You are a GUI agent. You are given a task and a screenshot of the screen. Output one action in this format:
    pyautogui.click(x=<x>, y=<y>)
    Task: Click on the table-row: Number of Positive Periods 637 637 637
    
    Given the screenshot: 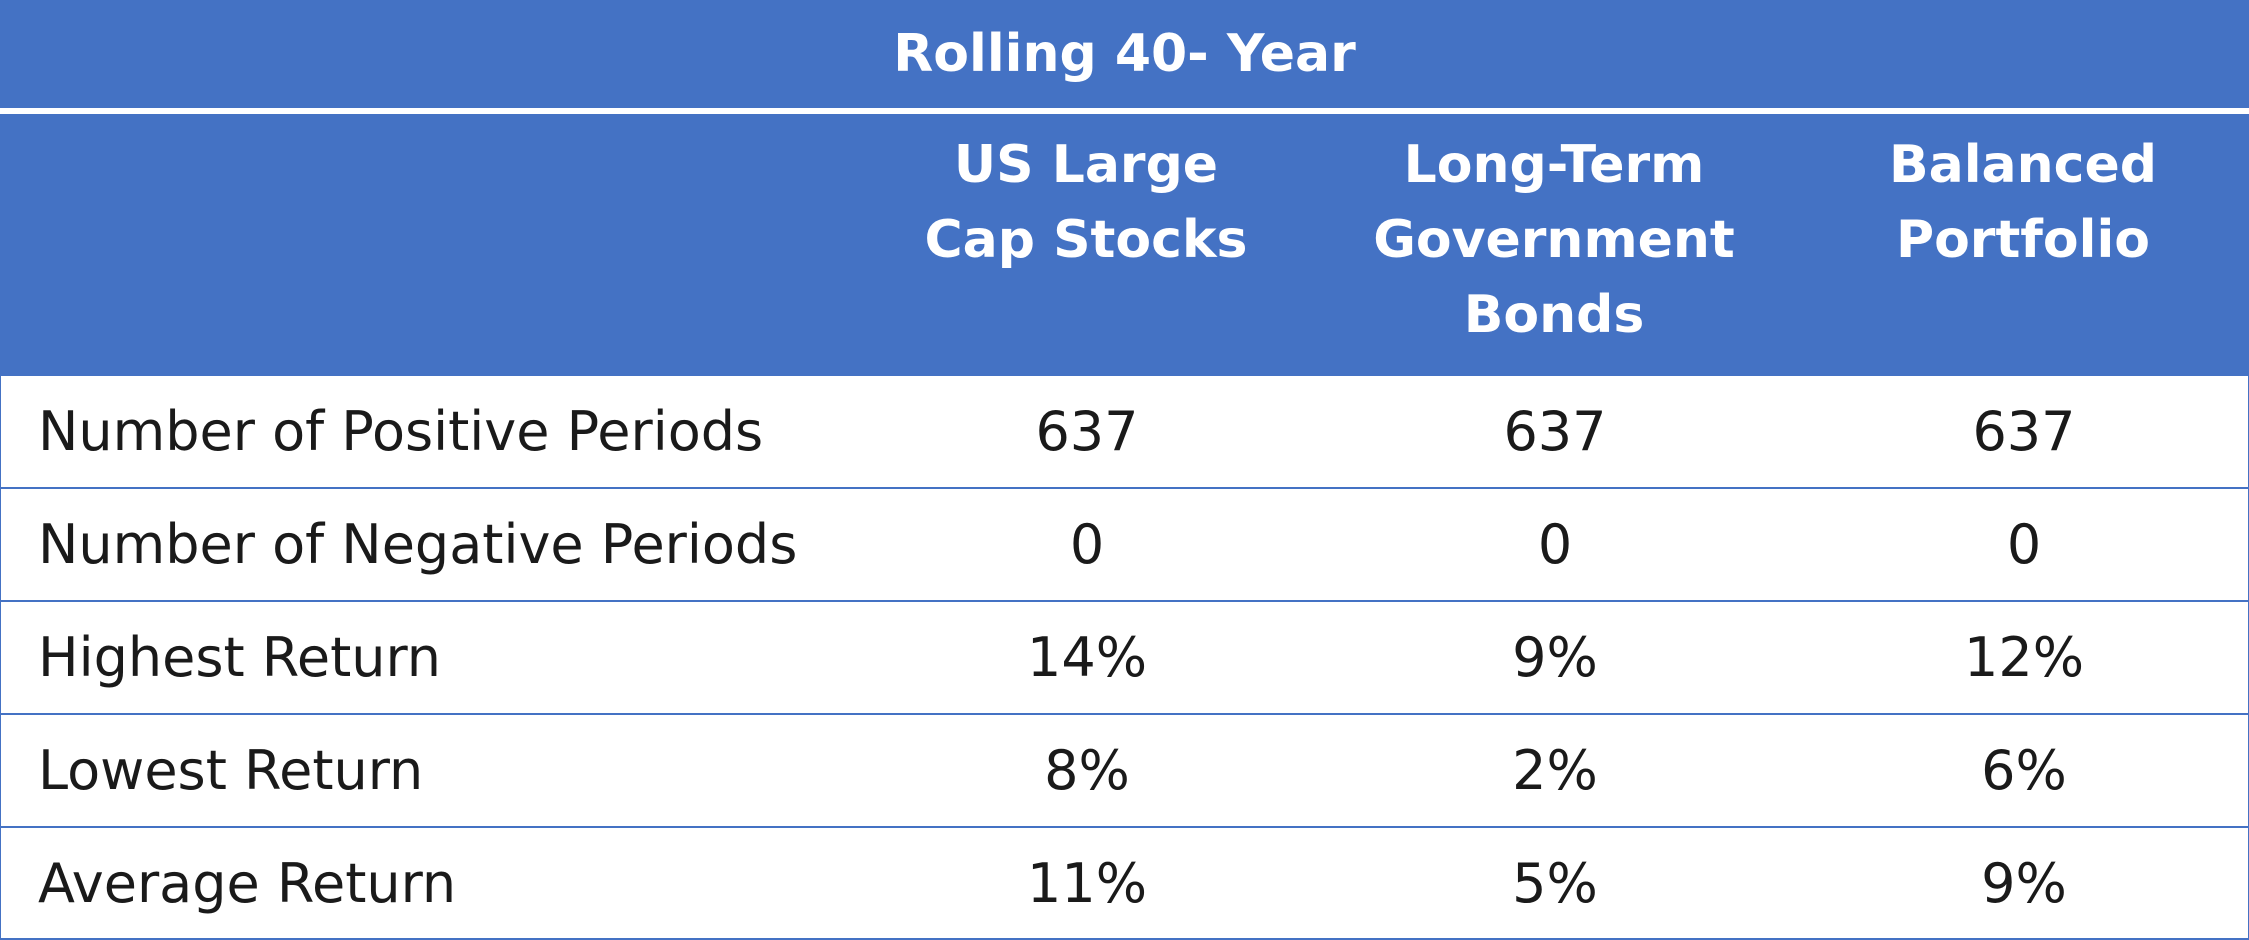 What is the action you would take?
    pyautogui.click(x=1124, y=432)
    